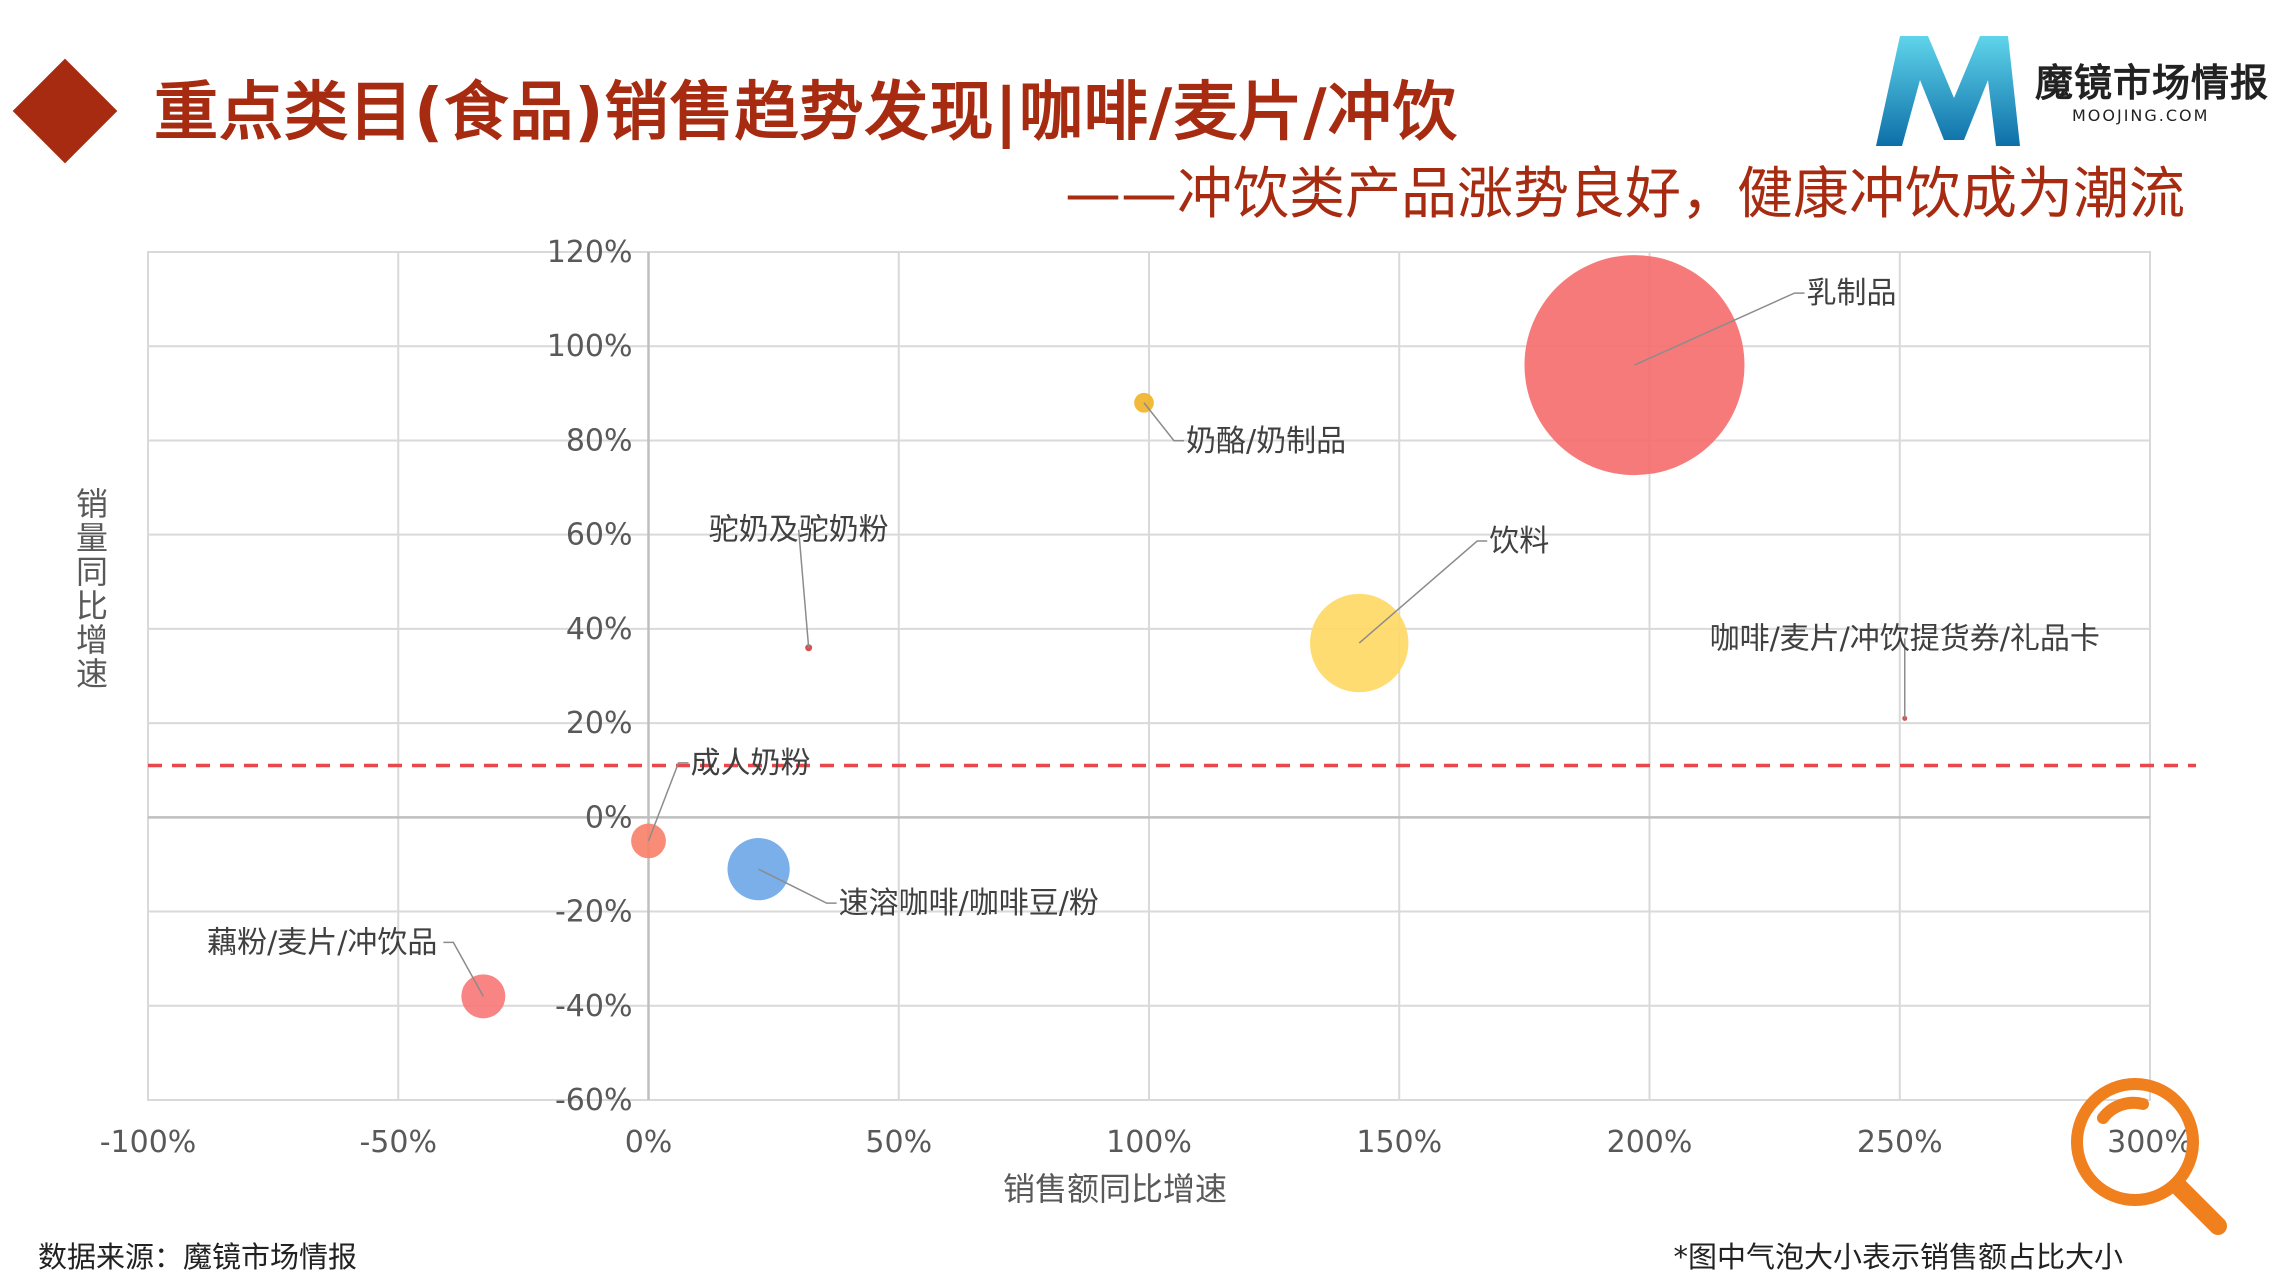 Image resolution: width=2275 pixels, height=1280 pixels. I want to click on data-label: 速溶咖啡/咖啡豆/粉, so click(969, 903).